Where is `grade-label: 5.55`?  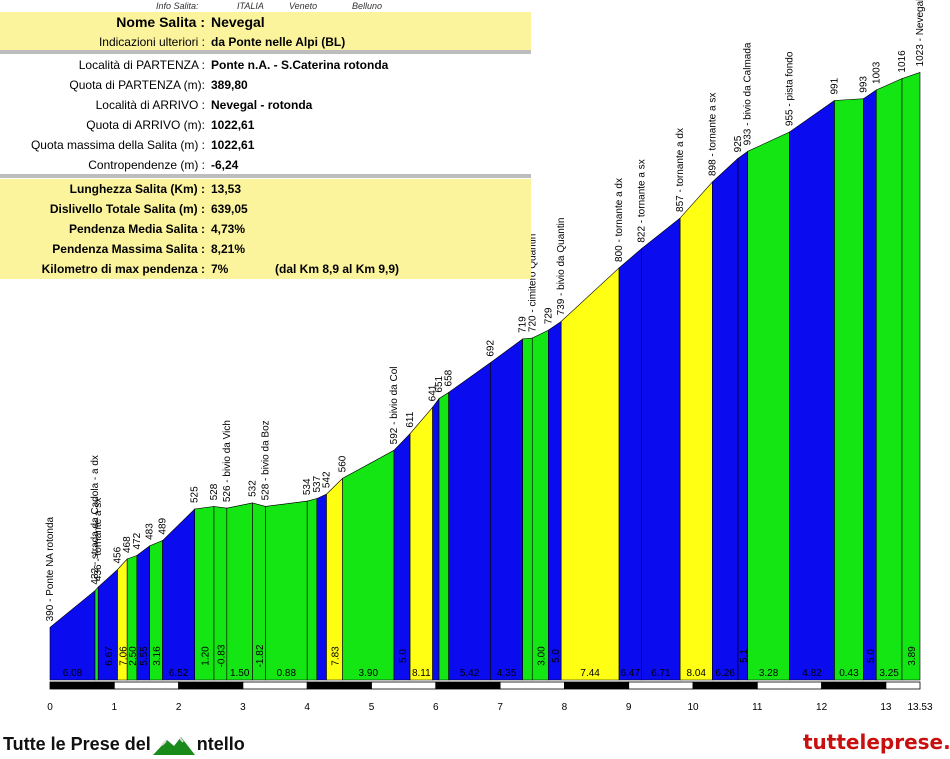 grade-label: 5.55 is located at coordinates (144, 656).